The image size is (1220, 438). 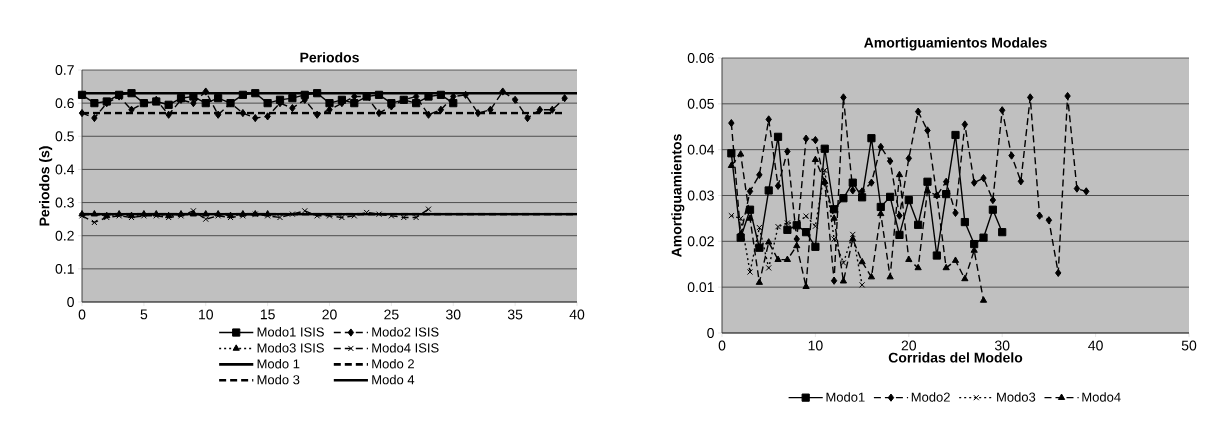 What do you see at coordinates (515, 314) in the screenshot?
I see `x-tick-label: 35` at bounding box center [515, 314].